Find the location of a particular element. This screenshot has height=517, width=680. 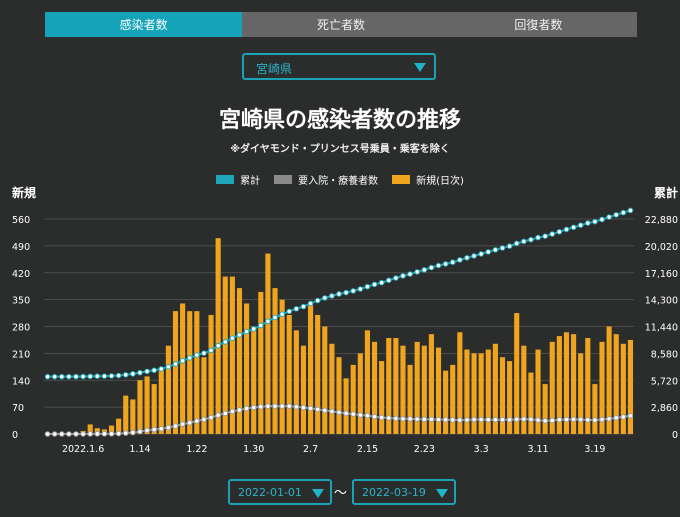

right-axis-title: 累計 is located at coordinates (666, 192).